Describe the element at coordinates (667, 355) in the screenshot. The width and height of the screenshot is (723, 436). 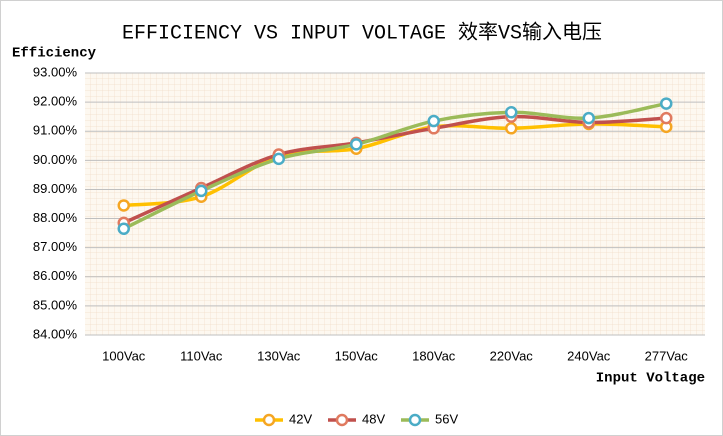
I see `x-tick-label: 277Vac` at that location.